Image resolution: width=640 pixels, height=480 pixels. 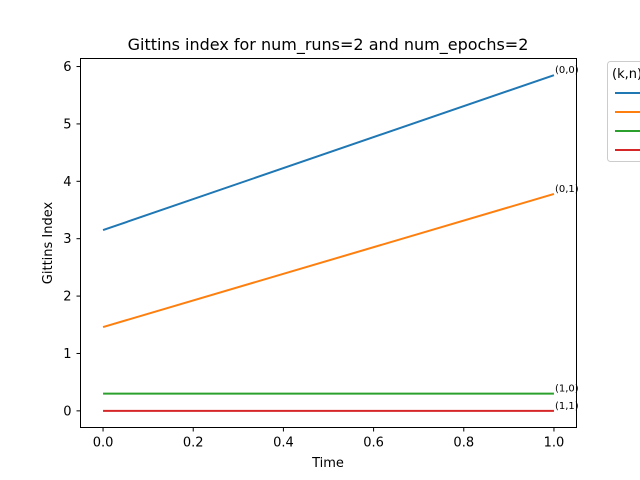 I want to click on series-end-labels: (0,0) (0,1) (1,0) (1,1), so click(x=567, y=238).